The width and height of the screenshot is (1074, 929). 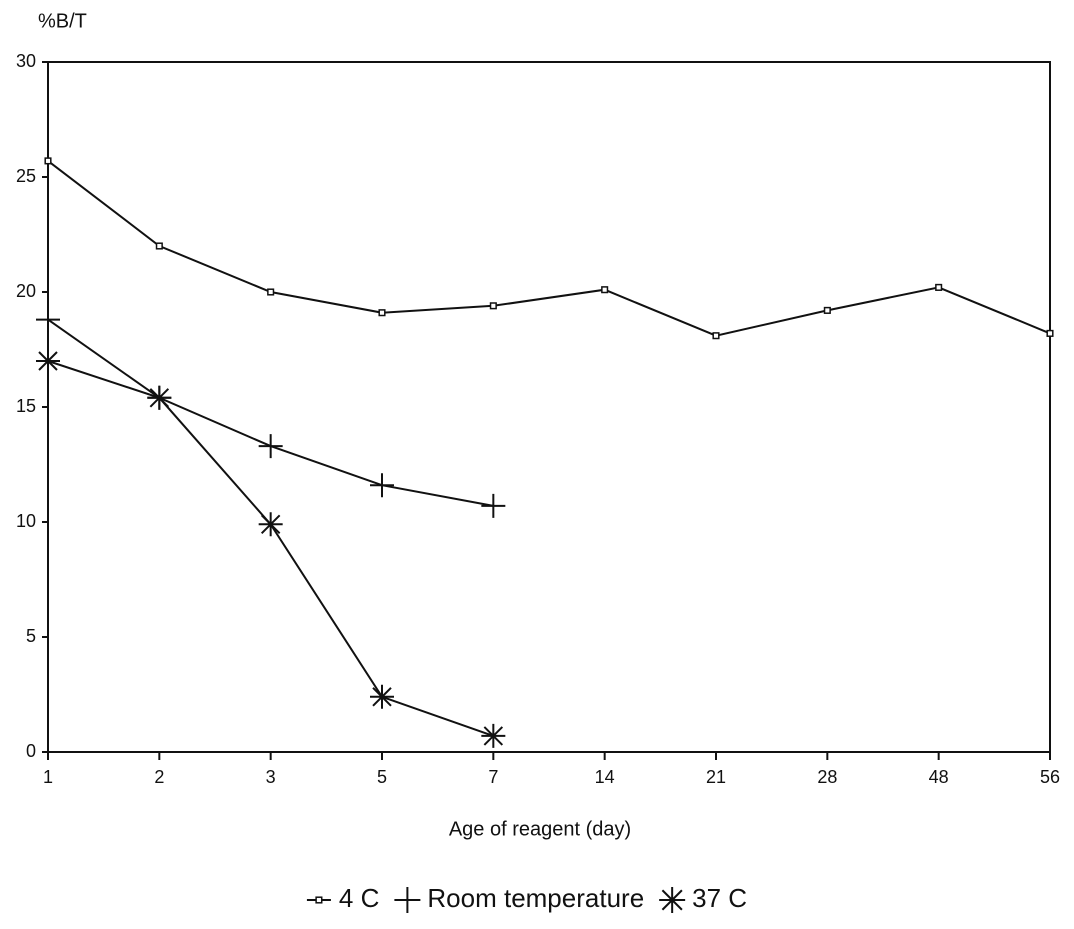 I want to click on legend-label: 37 C, so click(x=719, y=898).